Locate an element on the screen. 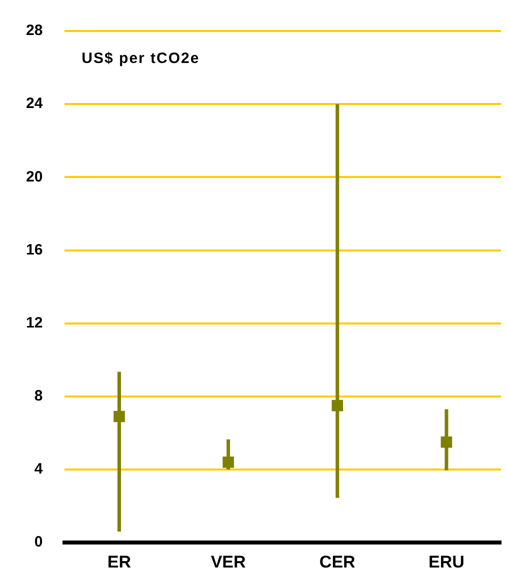 The height and width of the screenshot is (587, 509). y-tick-label: 28 is located at coordinates (34, 31).